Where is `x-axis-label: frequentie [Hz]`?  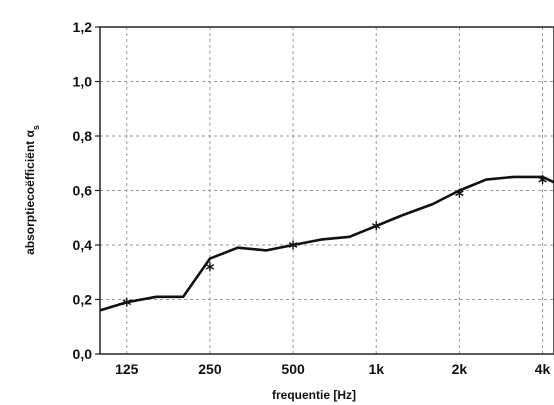 x-axis-label: frequentie [Hz] is located at coordinates (314, 395).